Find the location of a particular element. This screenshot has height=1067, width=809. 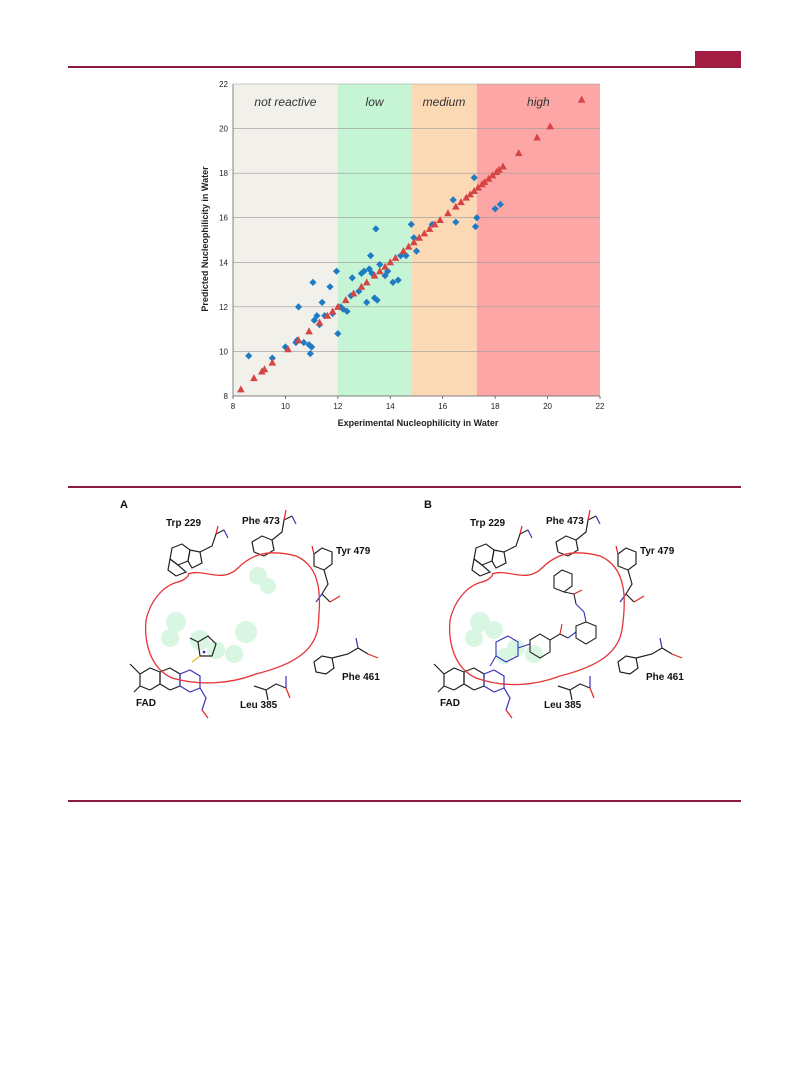

x-tick-label: 10 is located at coordinates (285, 406).